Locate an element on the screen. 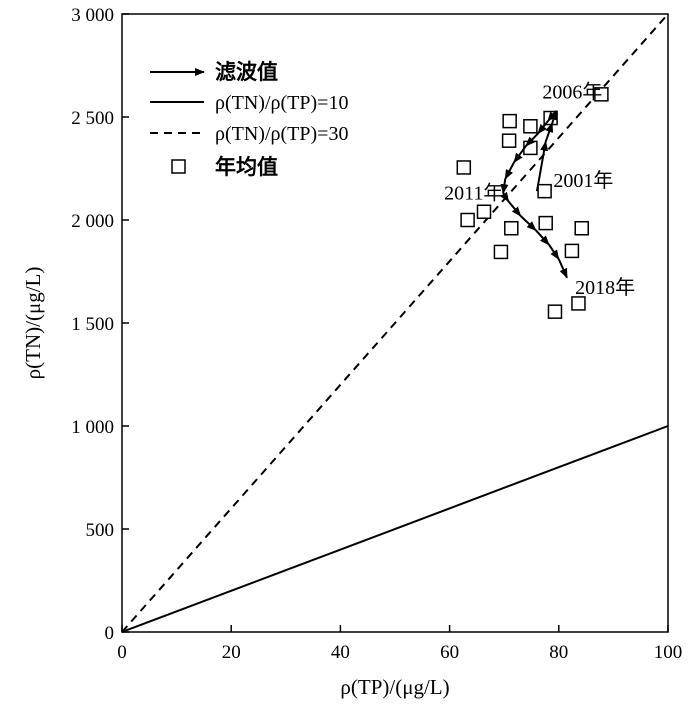 Image resolution: width=700 pixels, height=708 pixels. x-tick-label: 60 is located at coordinates (449, 652).